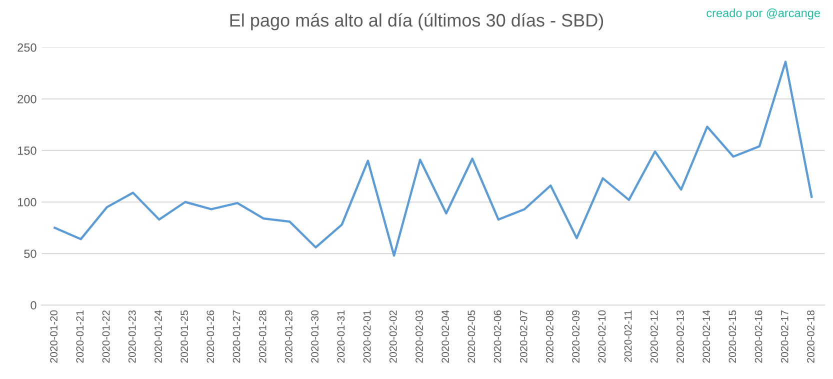  What do you see at coordinates (472, 336) in the screenshot?
I see `x-tick-label: 2020-02-05` at bounding box center [472, 336].